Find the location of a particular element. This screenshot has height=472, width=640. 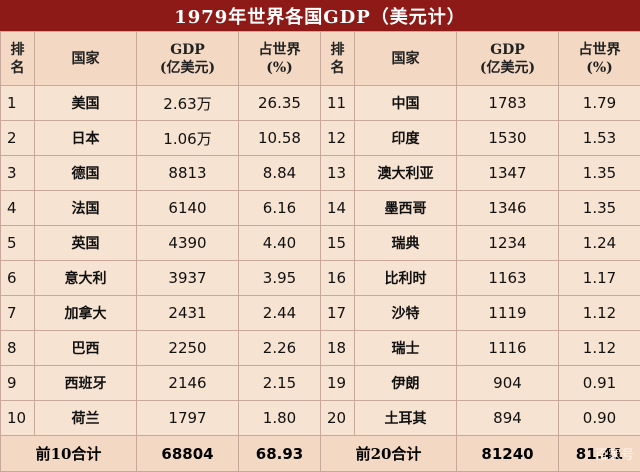

country-cell: 英国 is located at coordinates (86, 243).